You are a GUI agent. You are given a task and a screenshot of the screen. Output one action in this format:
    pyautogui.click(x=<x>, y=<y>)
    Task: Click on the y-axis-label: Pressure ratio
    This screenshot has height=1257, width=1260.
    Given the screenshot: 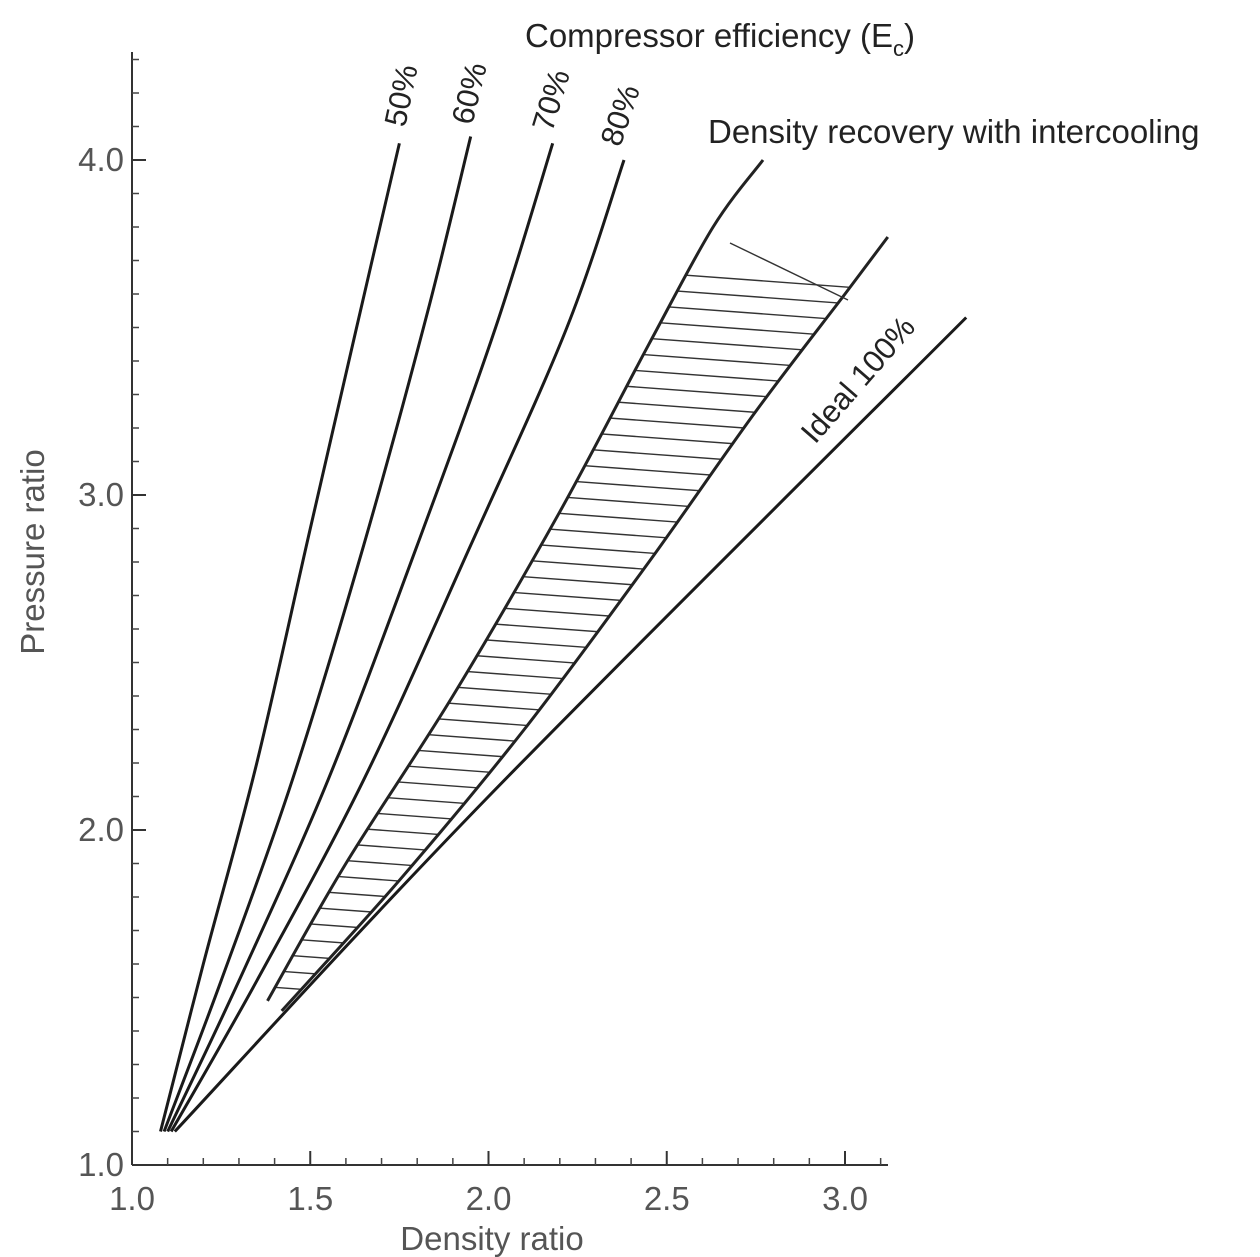 What is the action you would take?
    pyautogui.click(x=32, y=551)
    